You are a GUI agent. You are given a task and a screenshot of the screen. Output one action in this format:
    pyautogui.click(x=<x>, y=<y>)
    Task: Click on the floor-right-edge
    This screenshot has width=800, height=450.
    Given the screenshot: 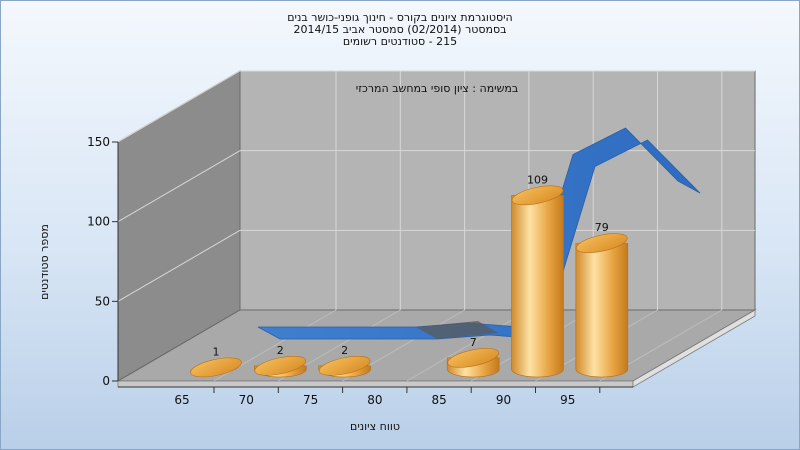 What is the action you would take?
    pyautogui.click(x=694, y=348)
    